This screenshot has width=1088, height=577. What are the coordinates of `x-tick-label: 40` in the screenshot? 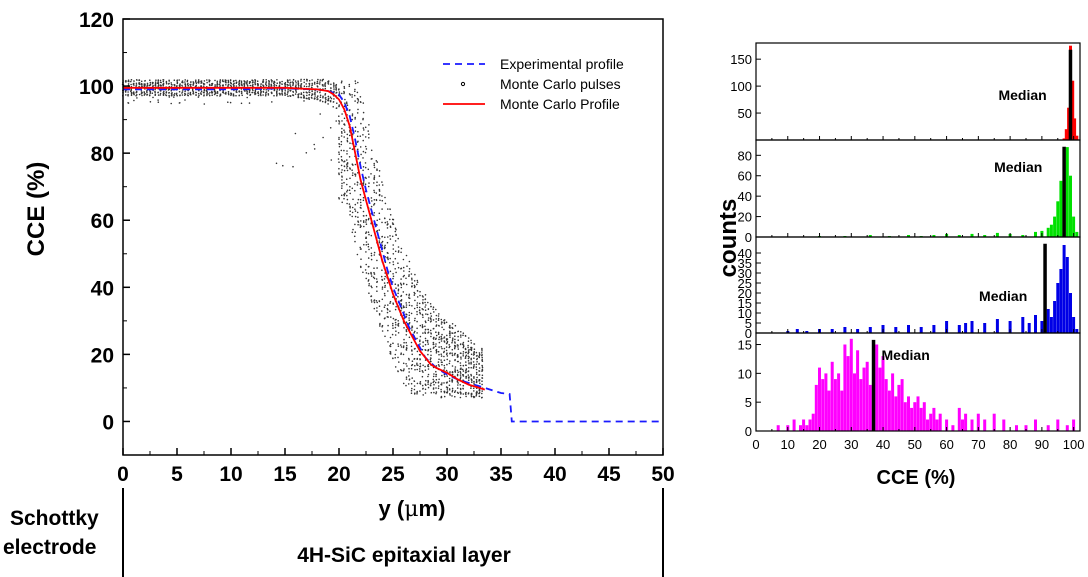 It's located at (554, 474).